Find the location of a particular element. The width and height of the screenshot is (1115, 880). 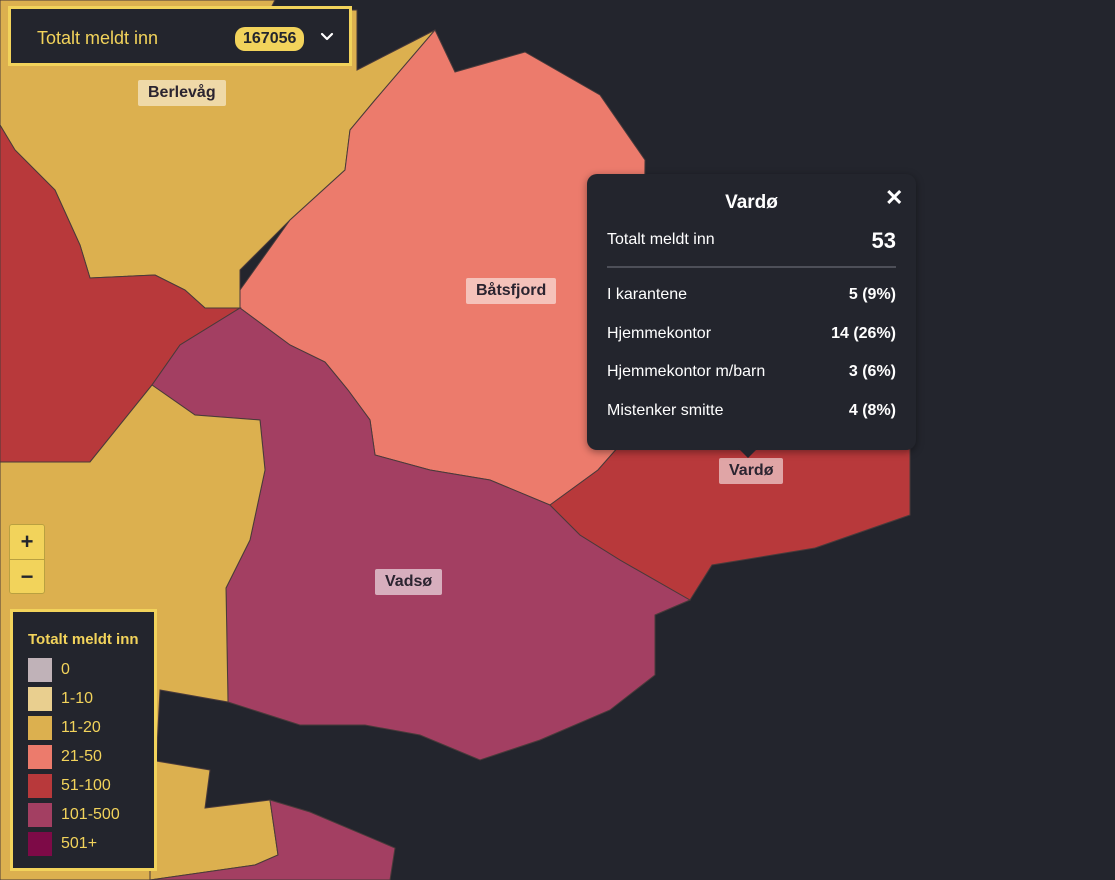

map-label-vardo: Vardø is located at coordinates (751, 471).